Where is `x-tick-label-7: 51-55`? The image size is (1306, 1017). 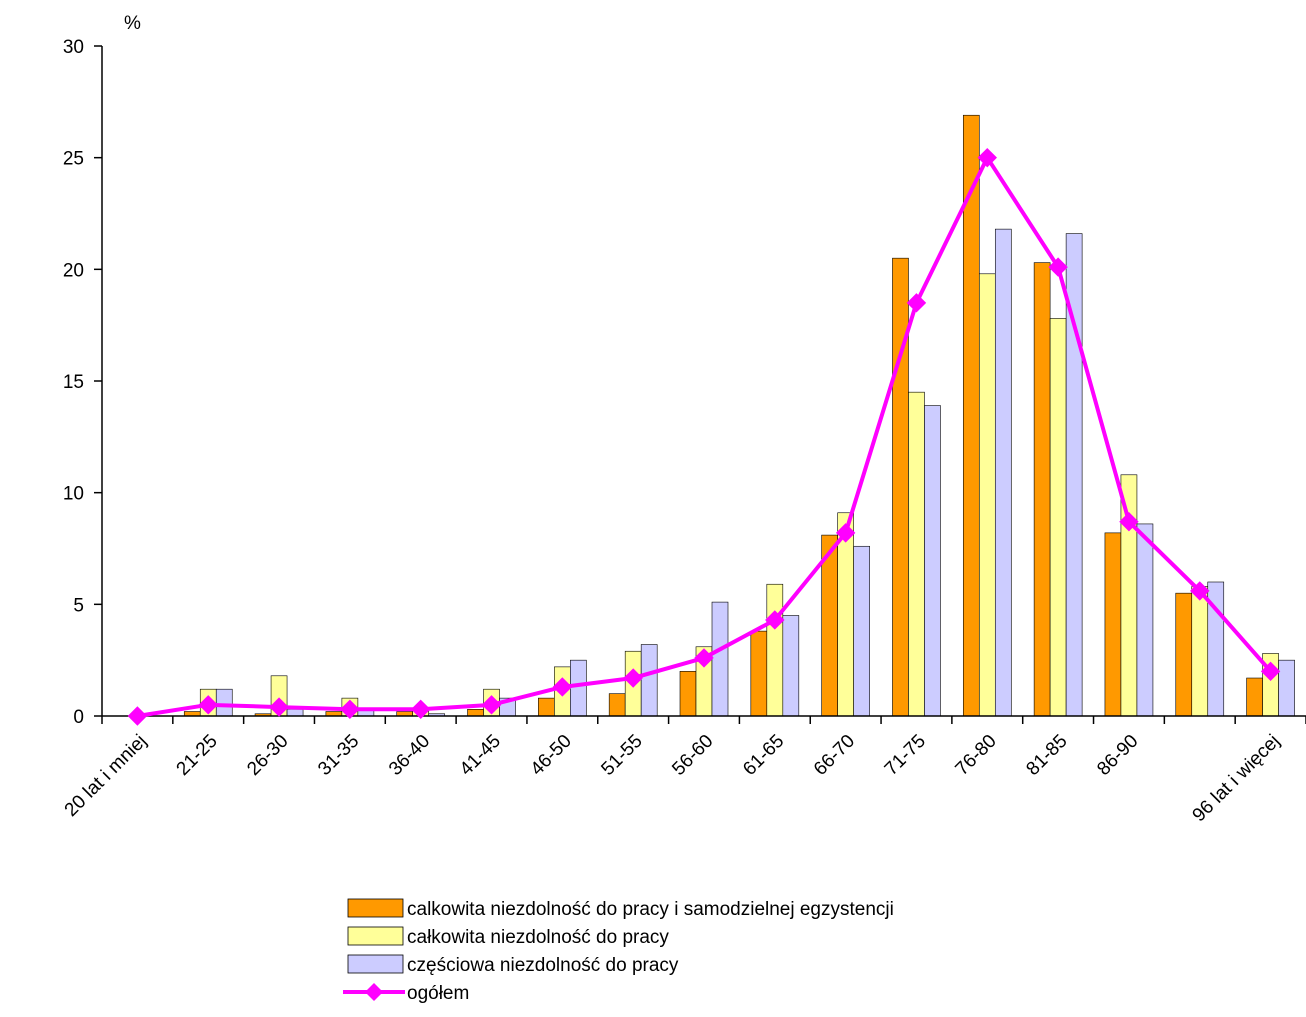 x-tick-label-7: 51-55 is located at coordinates (621, 755).